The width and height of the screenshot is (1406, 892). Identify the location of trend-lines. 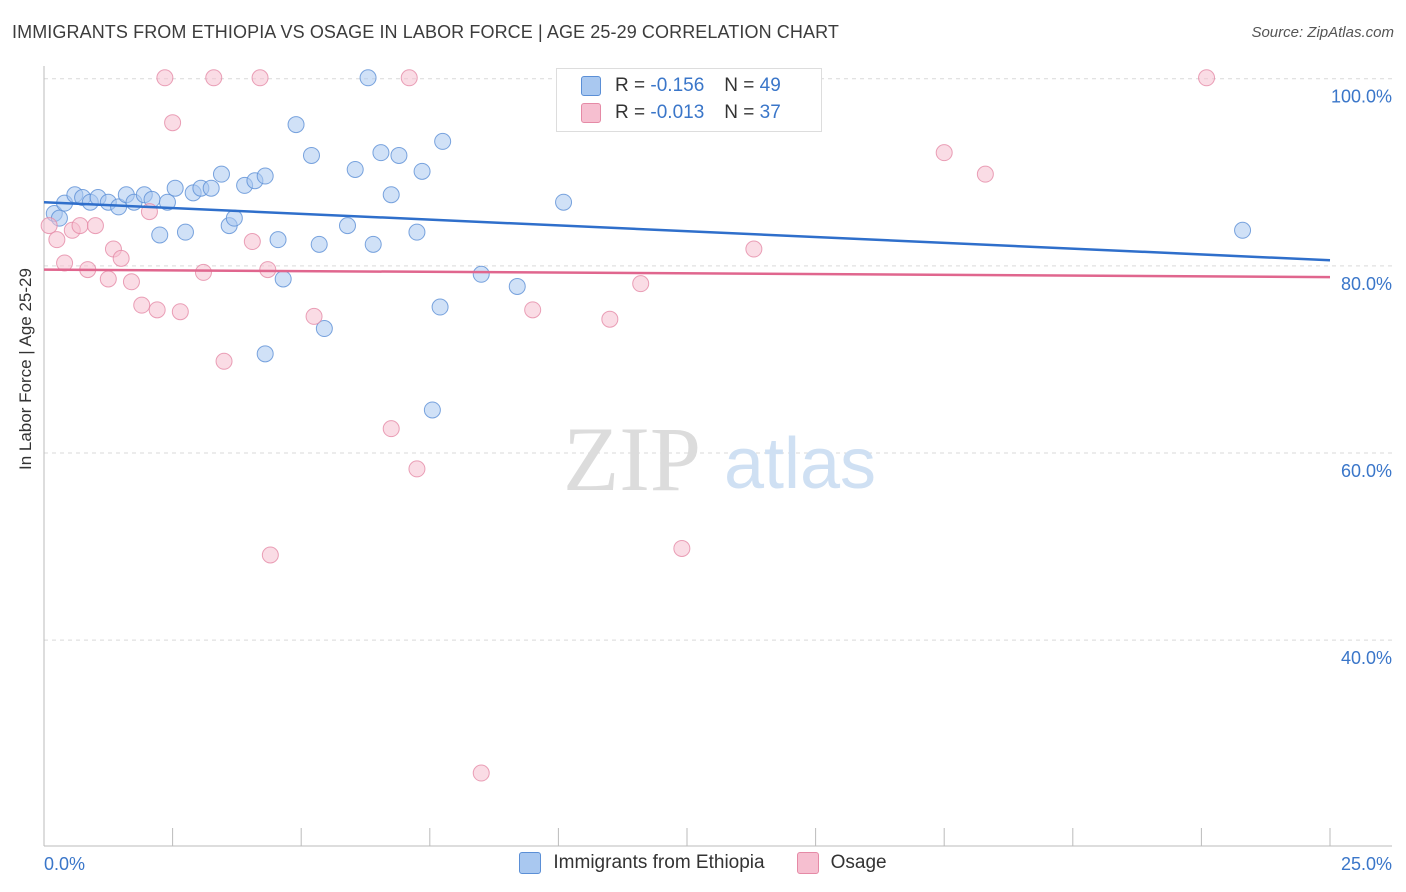
(687, 239).